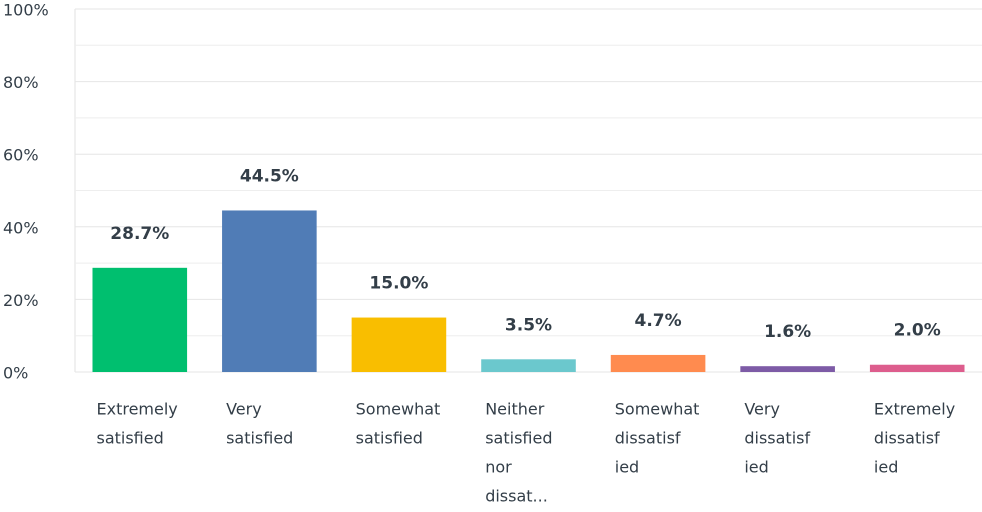 The width and height of the screenshot is (982, 512). I want to click on value-label: 1.6%, so click(787, 332).